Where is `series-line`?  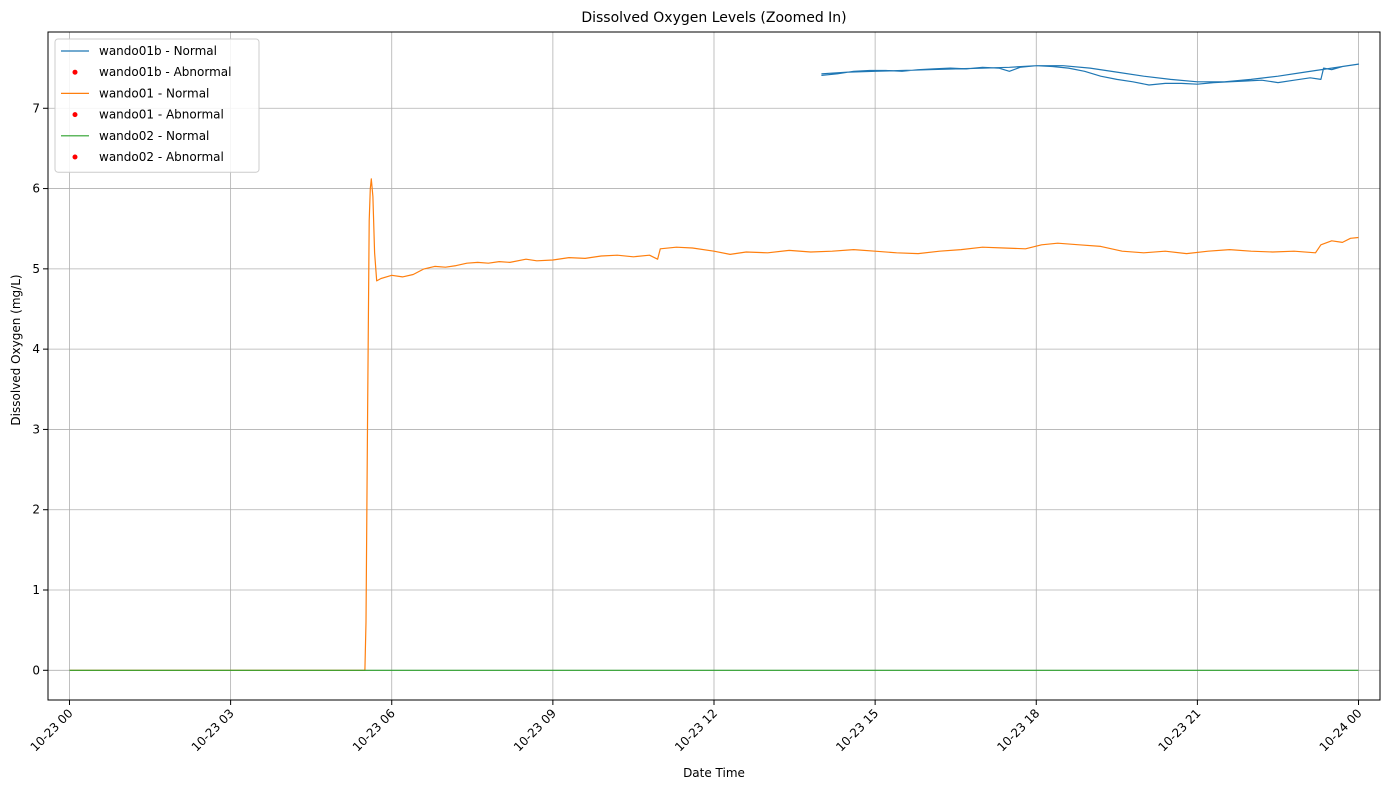 series-line is located at coordinates (1090, 74).